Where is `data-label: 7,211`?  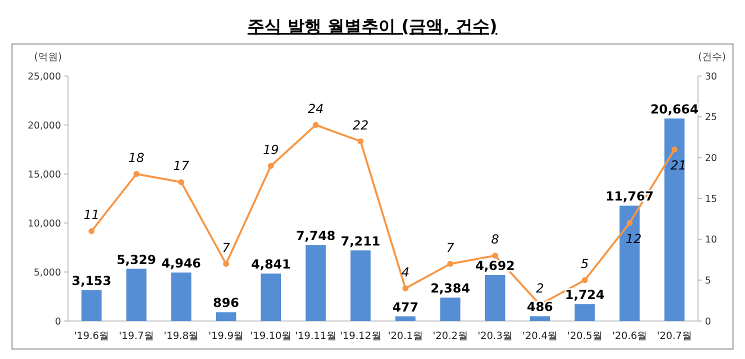
data-label: 7,211 is located at coordinates (360, 240).